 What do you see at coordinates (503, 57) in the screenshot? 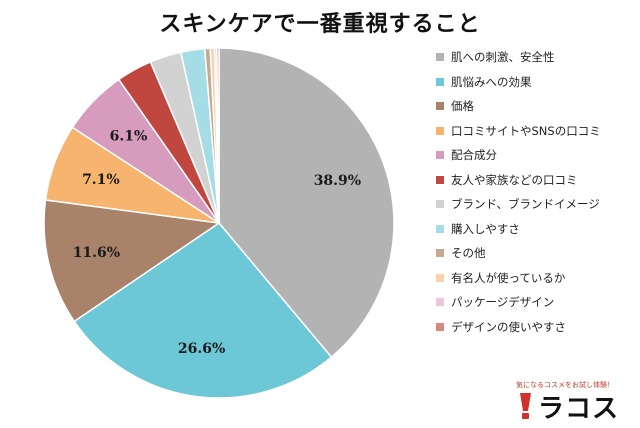
I see `legend-label: 肌への刺激、安全性` at bounding box center [503, 57].